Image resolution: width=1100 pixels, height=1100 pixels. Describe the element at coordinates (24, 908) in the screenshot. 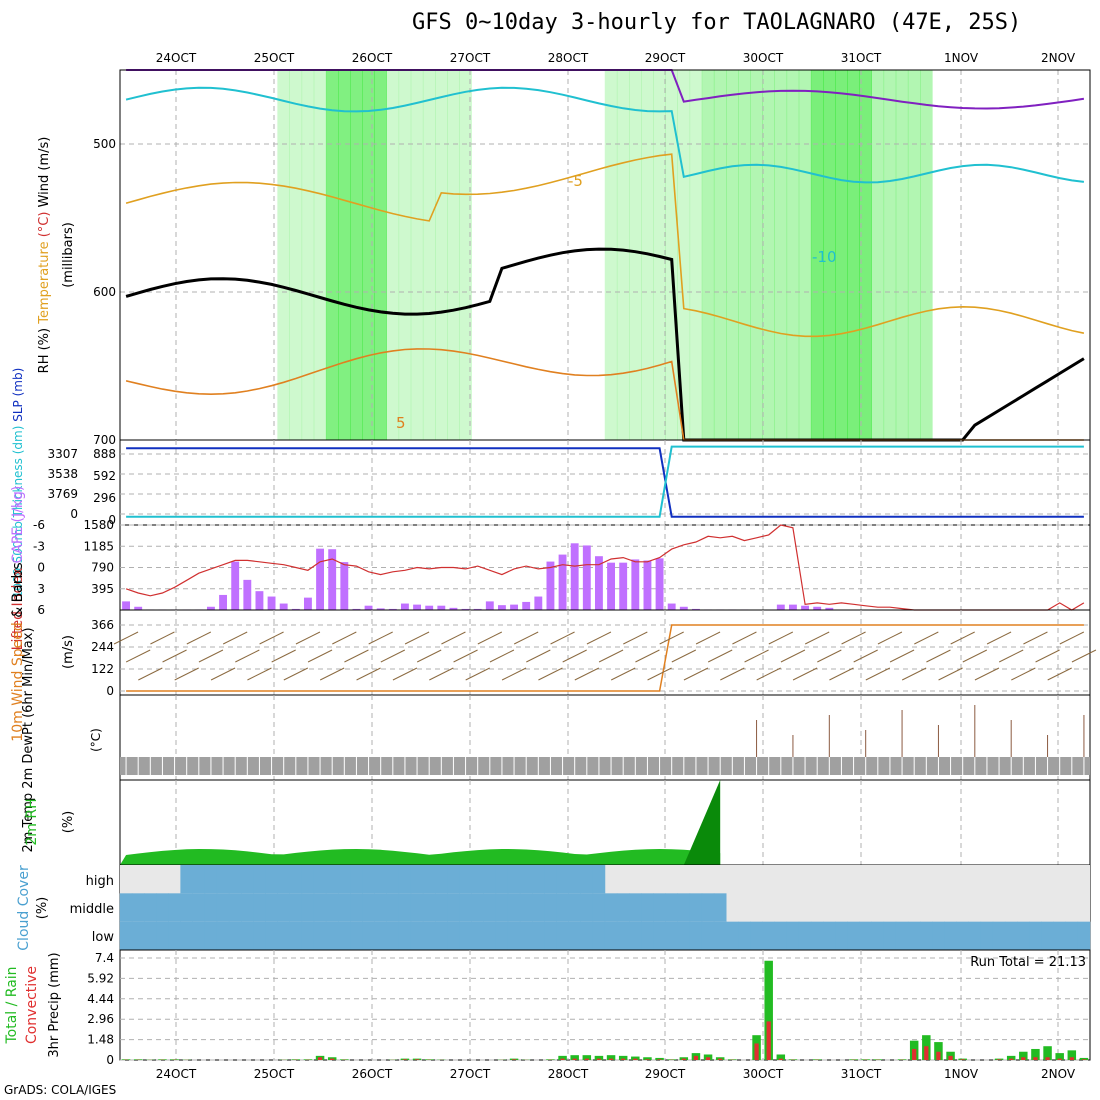

I see `y-axis-label: Cloud Cover` at that location.